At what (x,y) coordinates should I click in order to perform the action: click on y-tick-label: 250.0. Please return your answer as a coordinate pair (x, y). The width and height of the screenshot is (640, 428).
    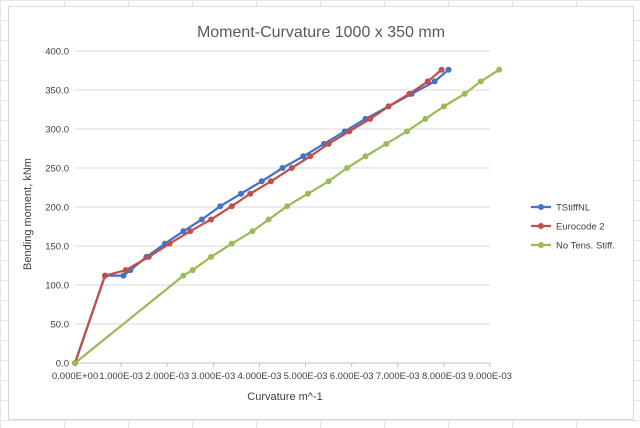
    Looking at the image, I should click on (57, 169).